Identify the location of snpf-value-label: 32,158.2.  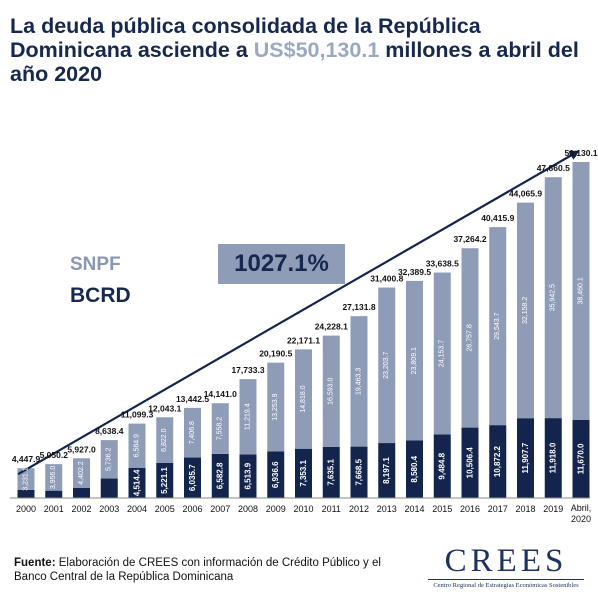
(525, 310).